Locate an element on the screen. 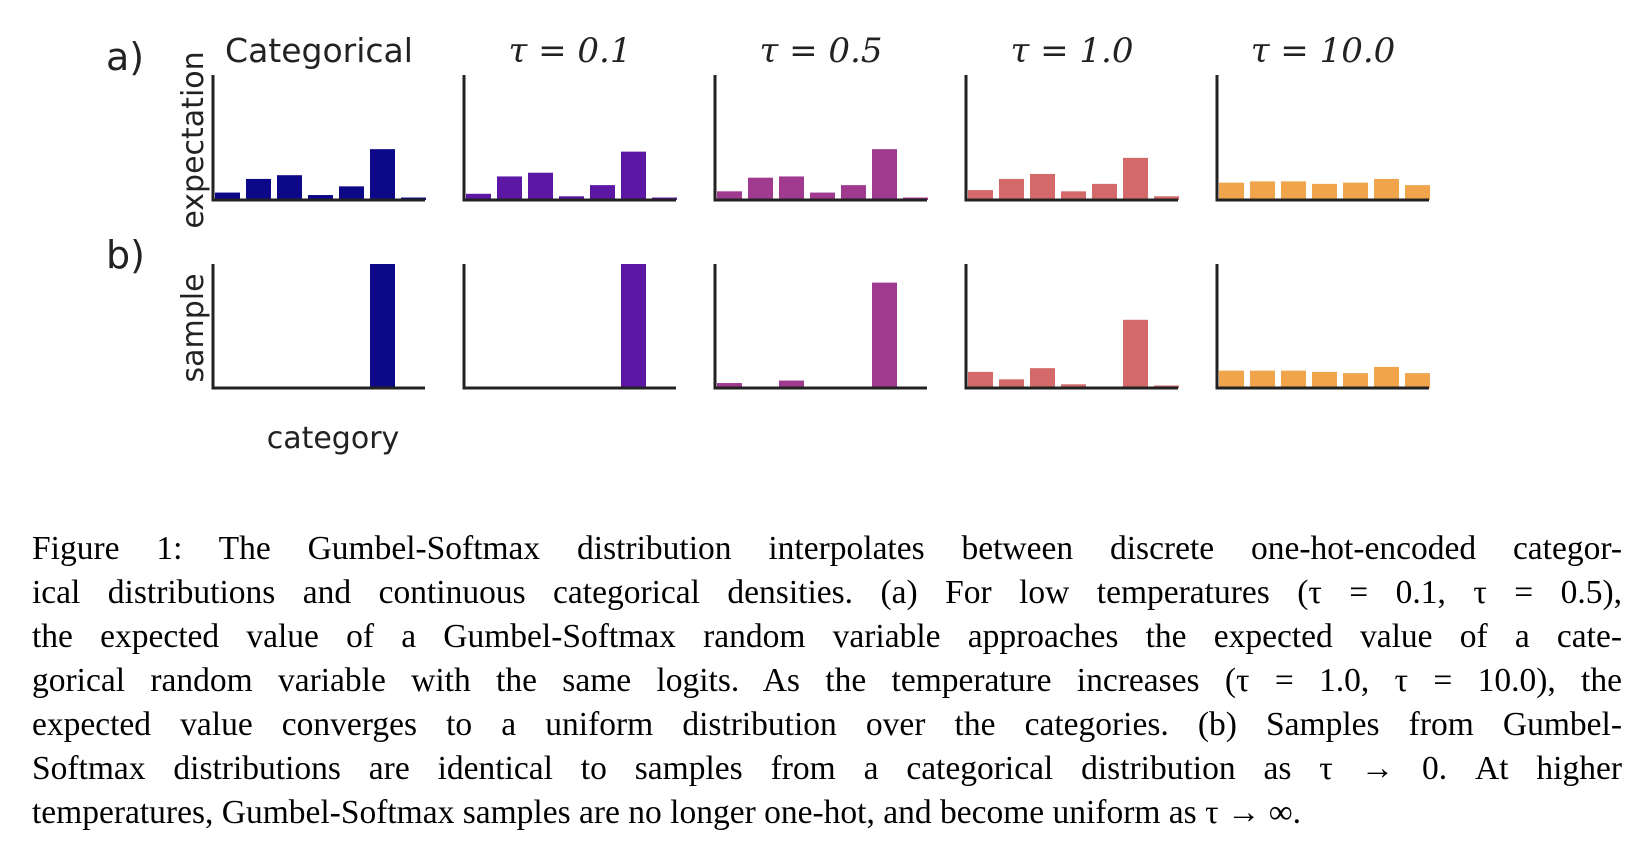 This screenshot has width=1640, height=860. panel-col-3-expectation-panel is located at coordinates (820, 138).